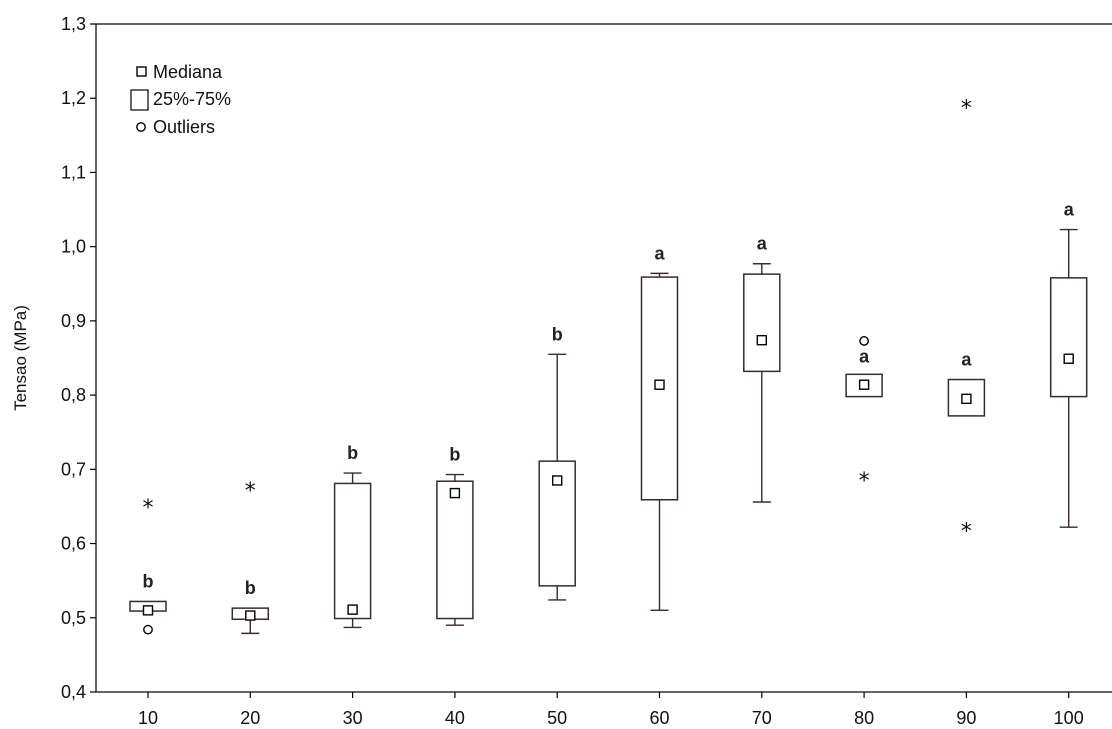 The height and width of the screenshot is (729, 1112). I want to click on y-axis-label: Tensao (MPa), so click(20, 358).